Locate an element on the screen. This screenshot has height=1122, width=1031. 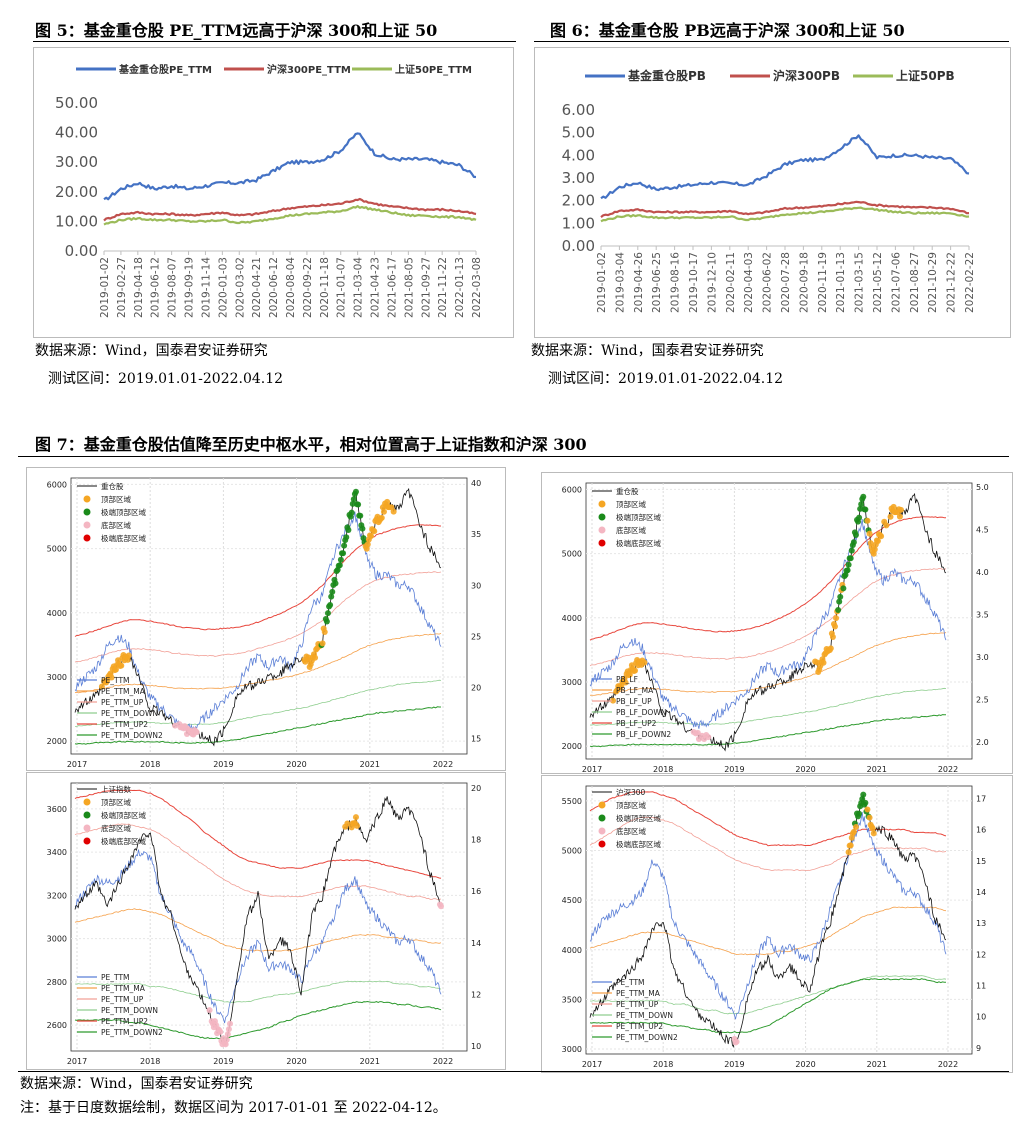
y-right-tick-label: 16 is located at coordinates (476, 891).